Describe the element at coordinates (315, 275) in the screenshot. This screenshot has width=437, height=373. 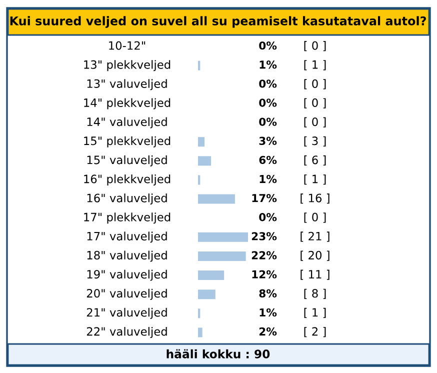
I see `text: [ 11 ]` at that location.